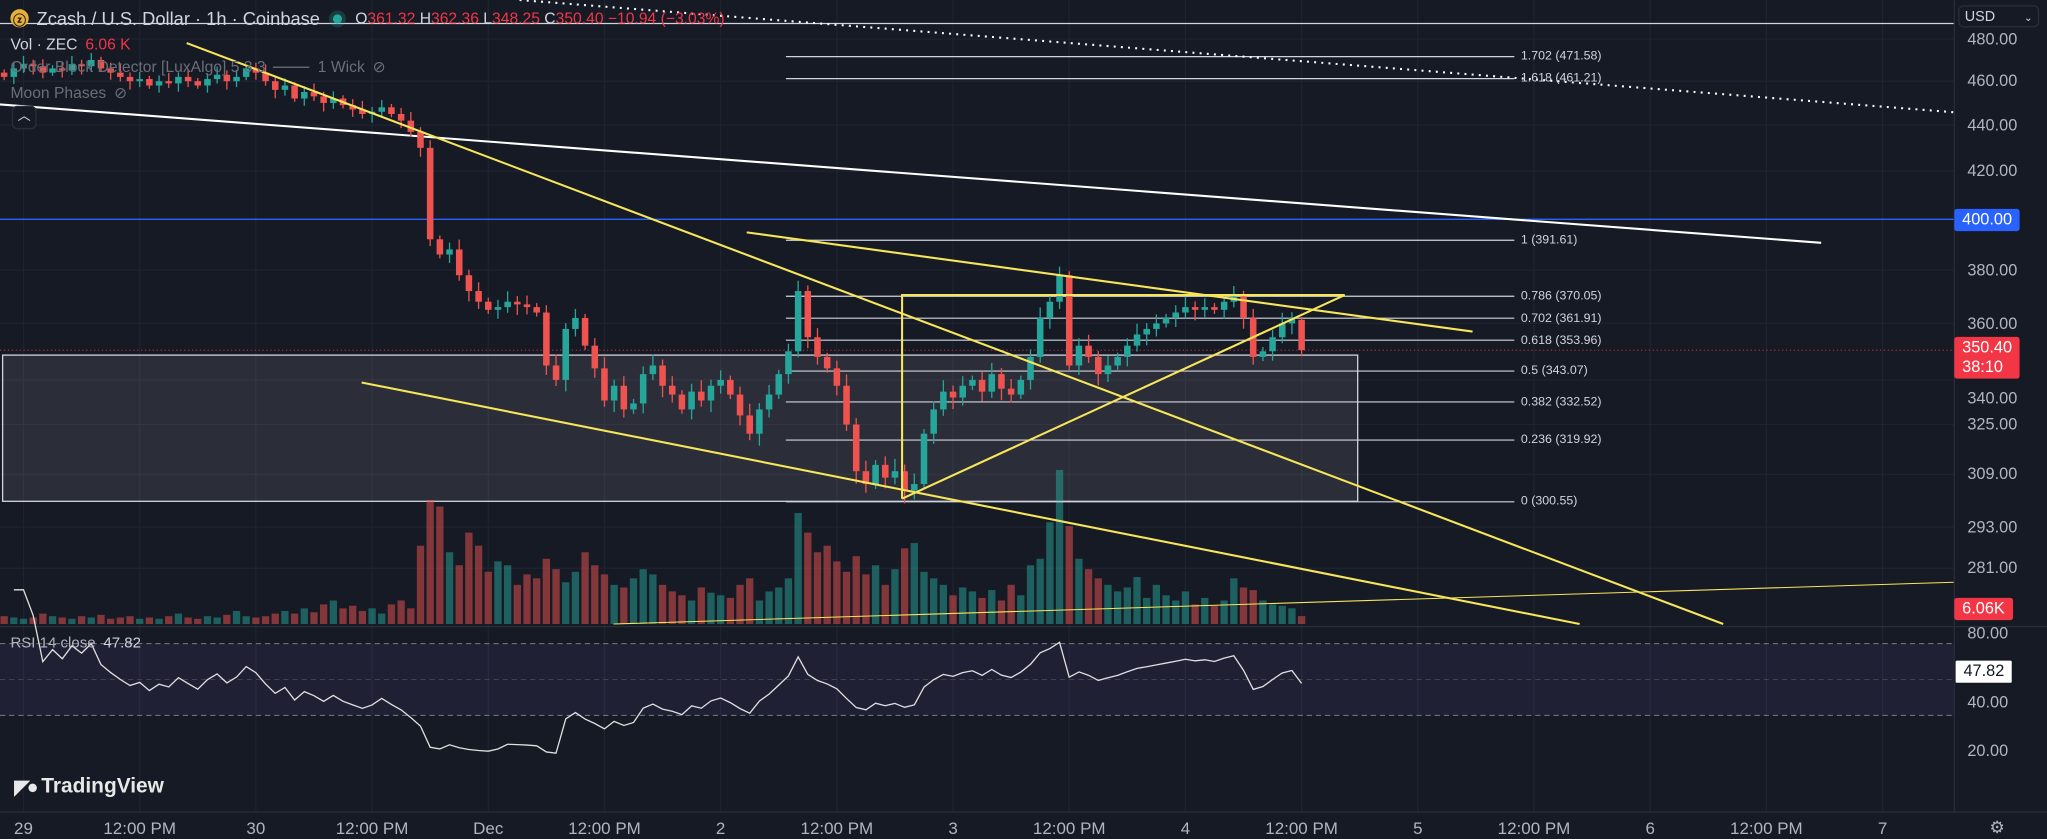 The image size is (2047, 839). I want to click on collapse-legend-button: ︿, so click(24, 117).